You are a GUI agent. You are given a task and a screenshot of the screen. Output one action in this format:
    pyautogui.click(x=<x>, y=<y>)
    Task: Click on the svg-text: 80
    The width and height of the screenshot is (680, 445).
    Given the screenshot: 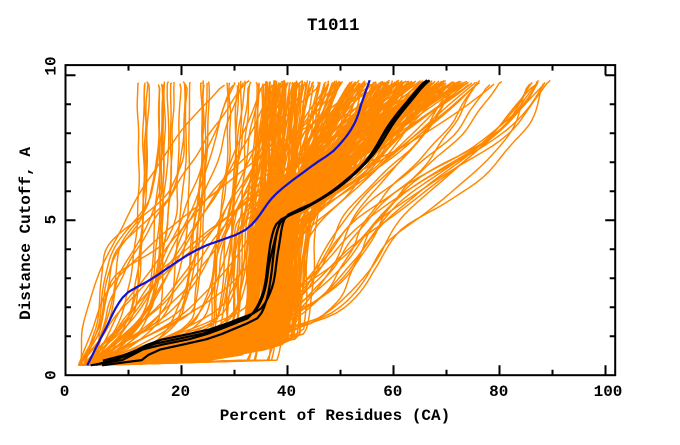 What is the action you would take?
    pyautogui.click(x=498, y=392)
    